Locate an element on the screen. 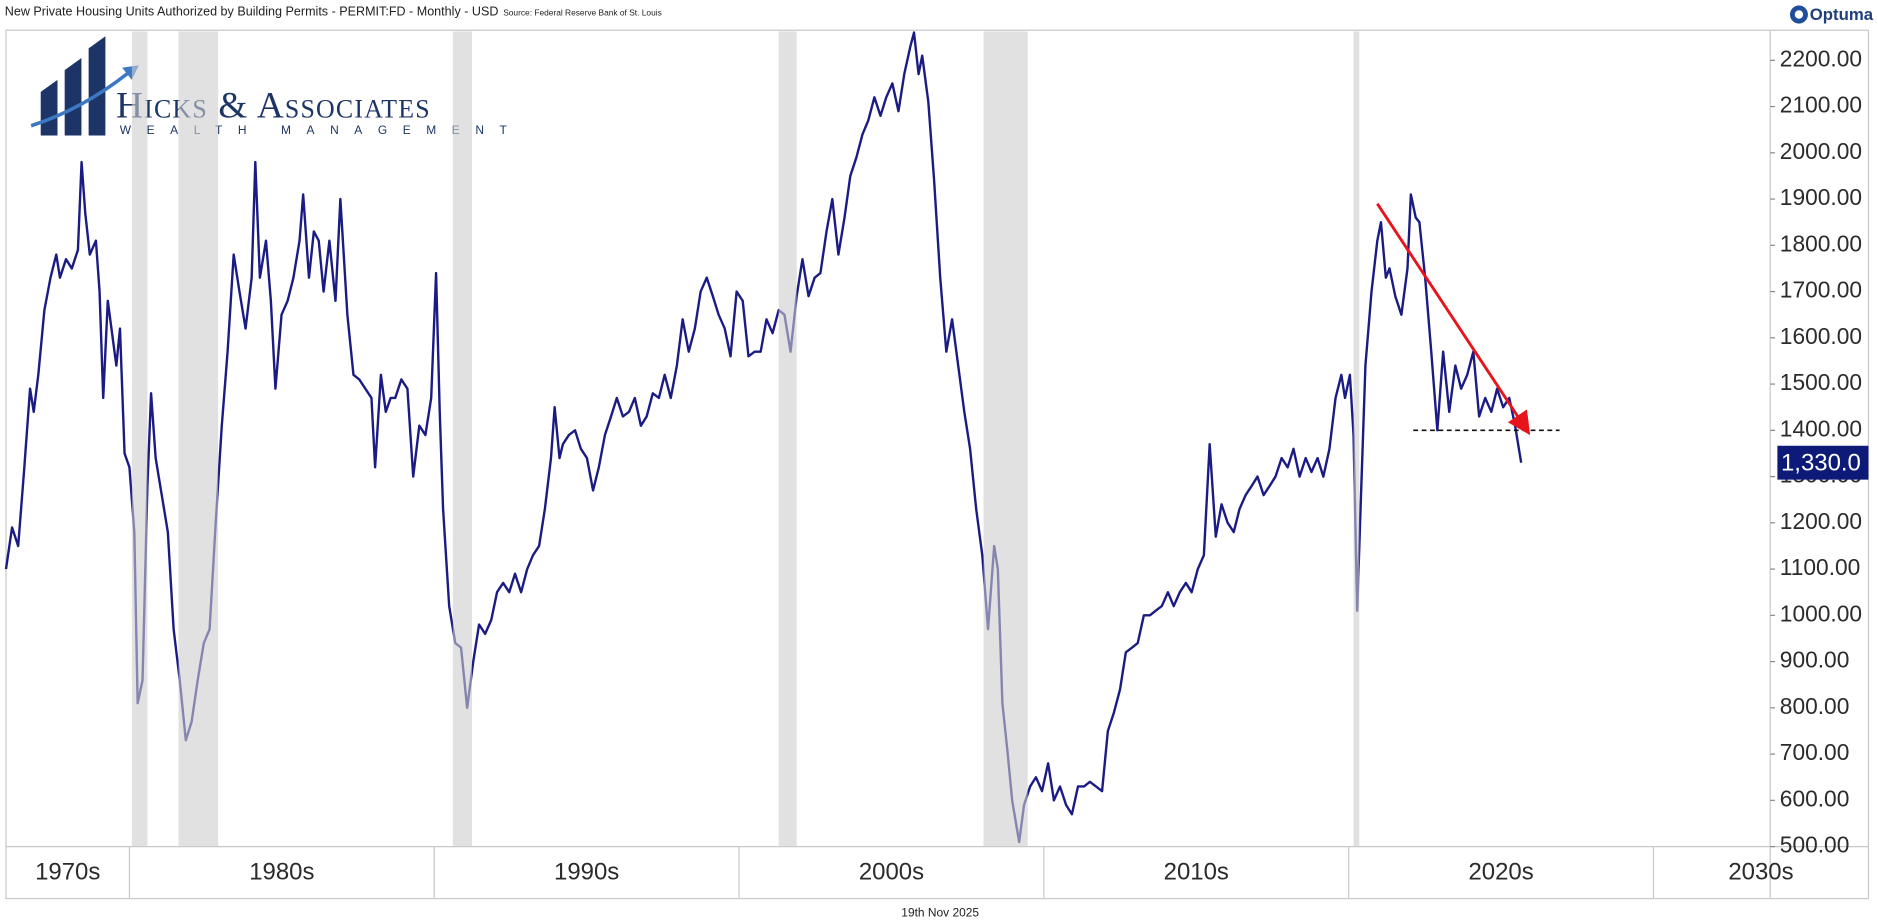  y-tick-label: 1000.00 is located at coordinates (1821, 613).